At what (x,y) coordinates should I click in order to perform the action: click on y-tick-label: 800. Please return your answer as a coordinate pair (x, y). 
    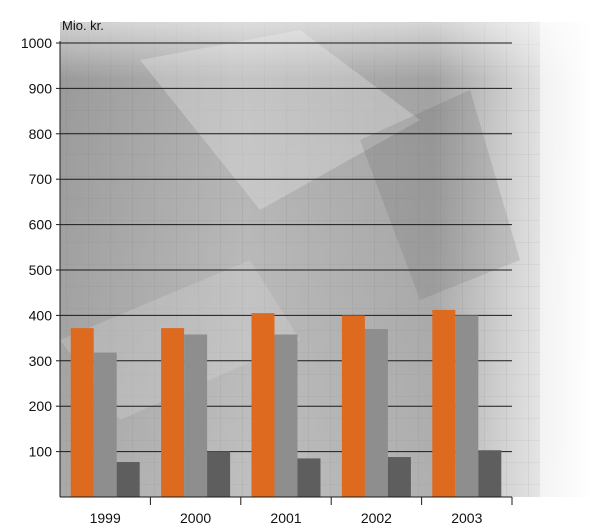
    Looking at the image, I should click on (41, 134).